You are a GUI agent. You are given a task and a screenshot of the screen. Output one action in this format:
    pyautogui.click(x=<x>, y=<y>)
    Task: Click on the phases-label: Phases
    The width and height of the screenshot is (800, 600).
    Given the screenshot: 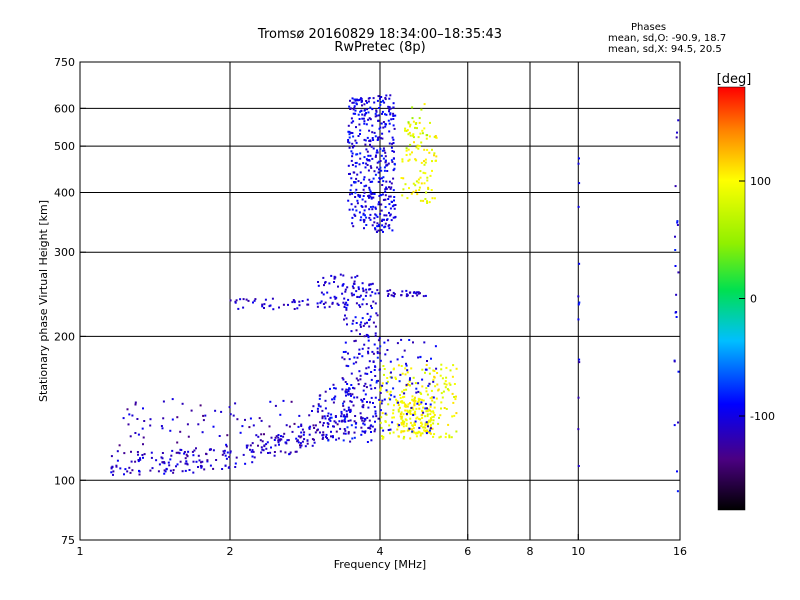 What is the action you would take?
    pyautogui.click(x=649, y=27)
    